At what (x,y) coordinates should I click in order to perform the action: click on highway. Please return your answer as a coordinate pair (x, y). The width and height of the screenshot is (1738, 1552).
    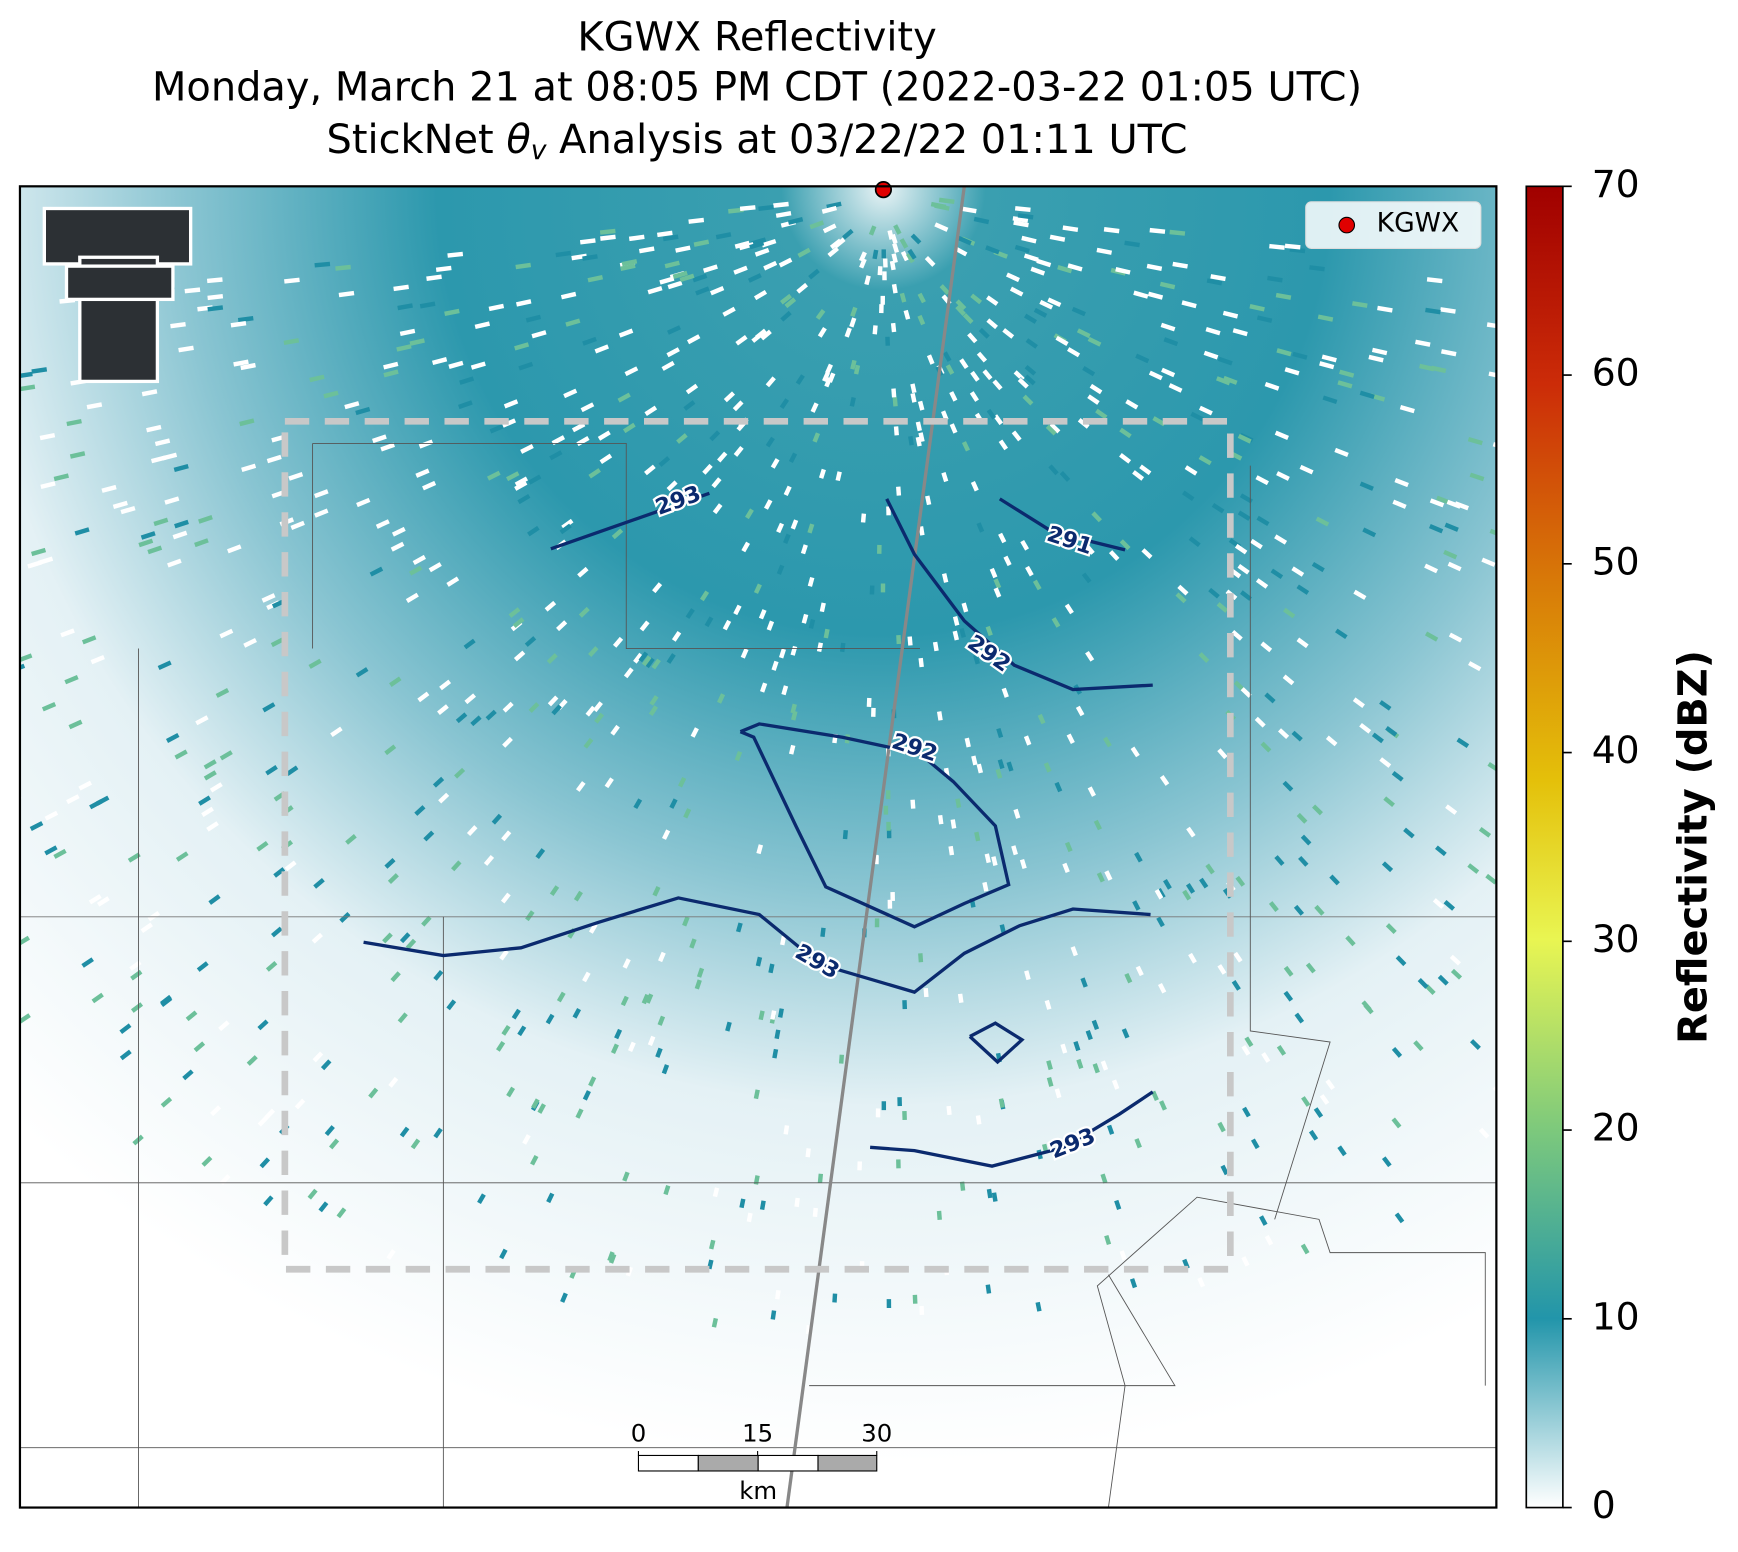
    Looking at the image, I should click on (875, 847).